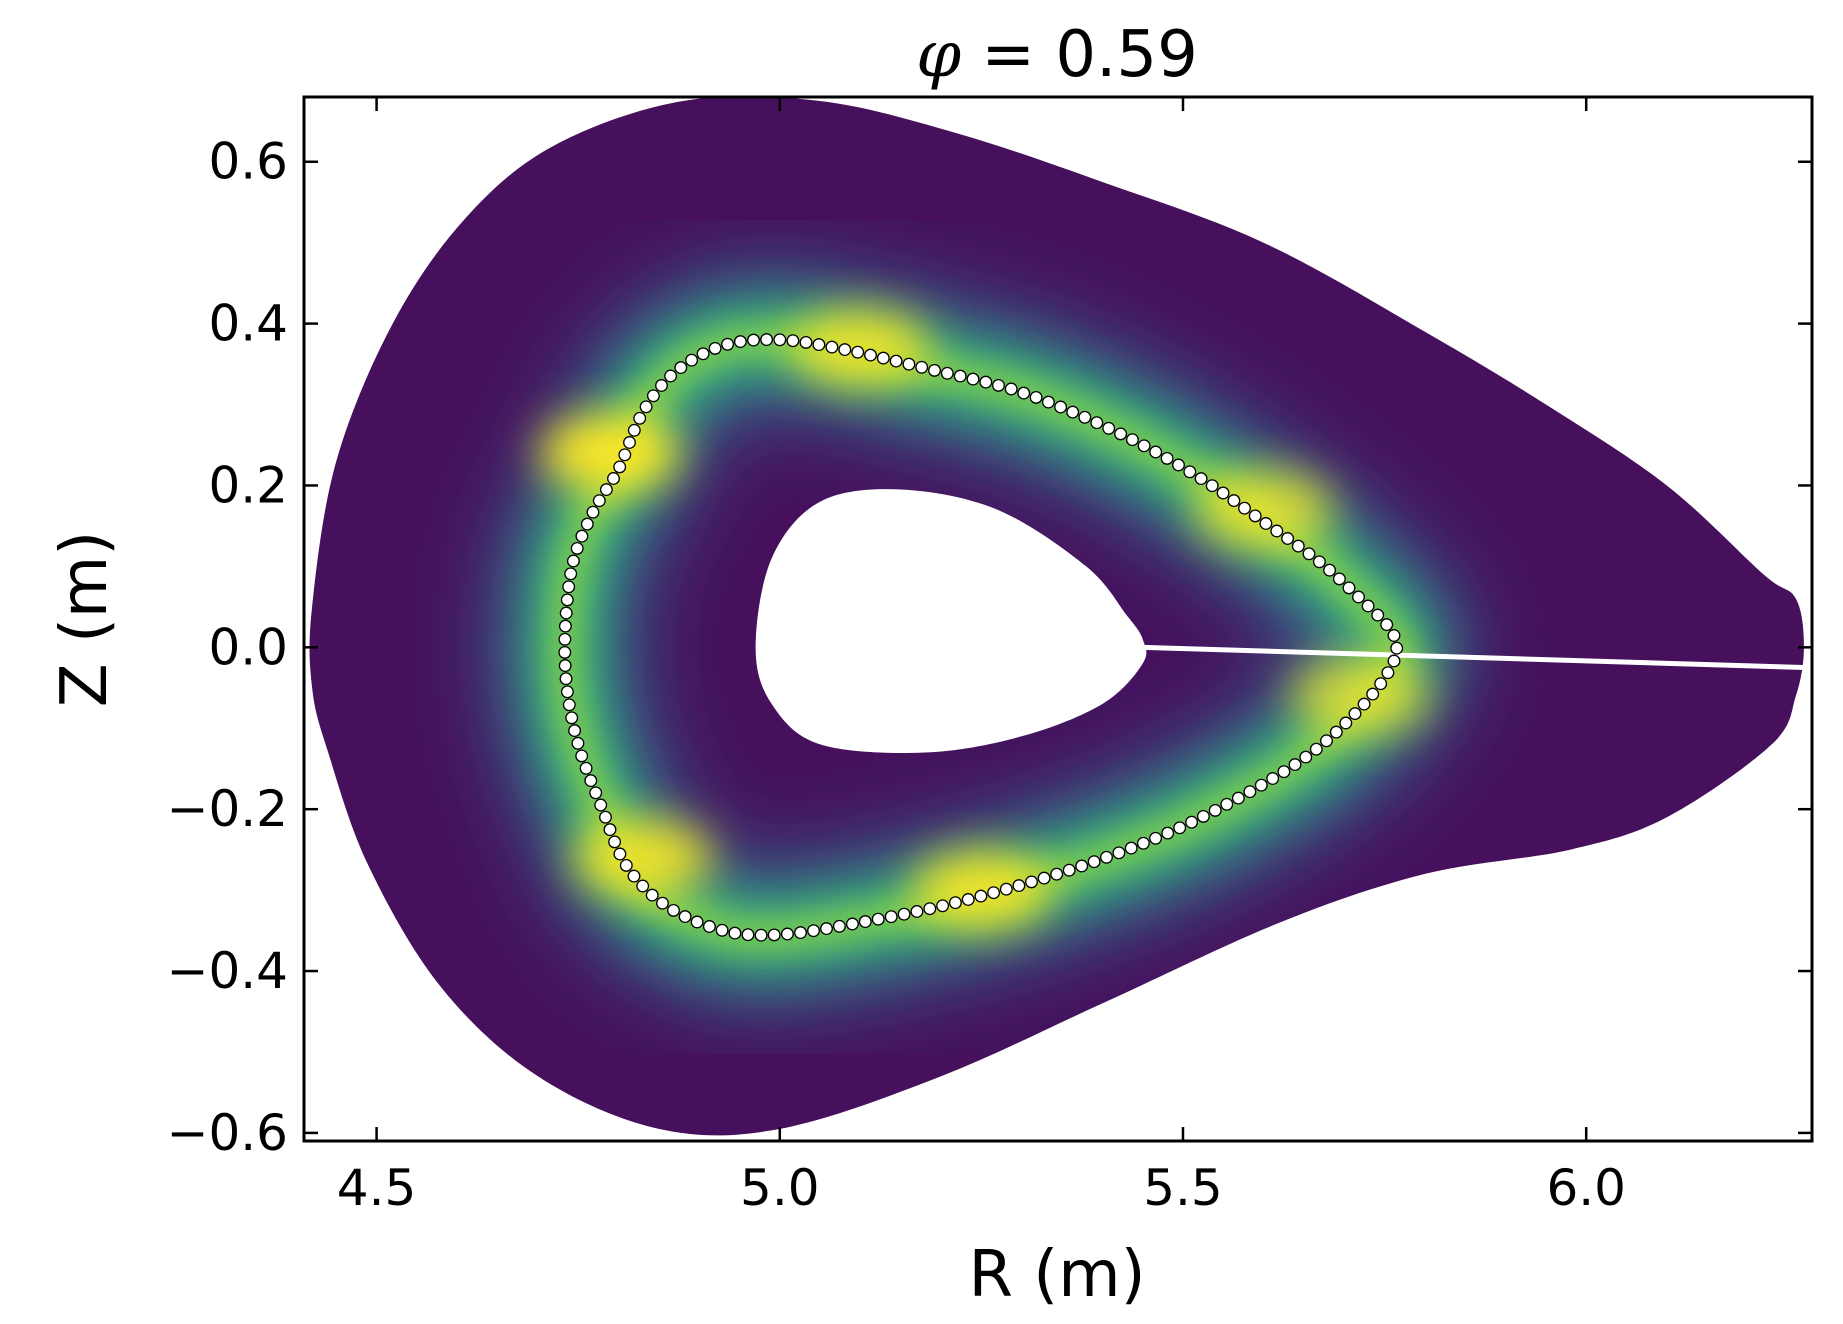 The image size is (1843, 1324). What do you see at coordinates (1056, 1275) in the screenshot?
I see `x-axis-title: R (m)` at bounding box center [1056, 1275].